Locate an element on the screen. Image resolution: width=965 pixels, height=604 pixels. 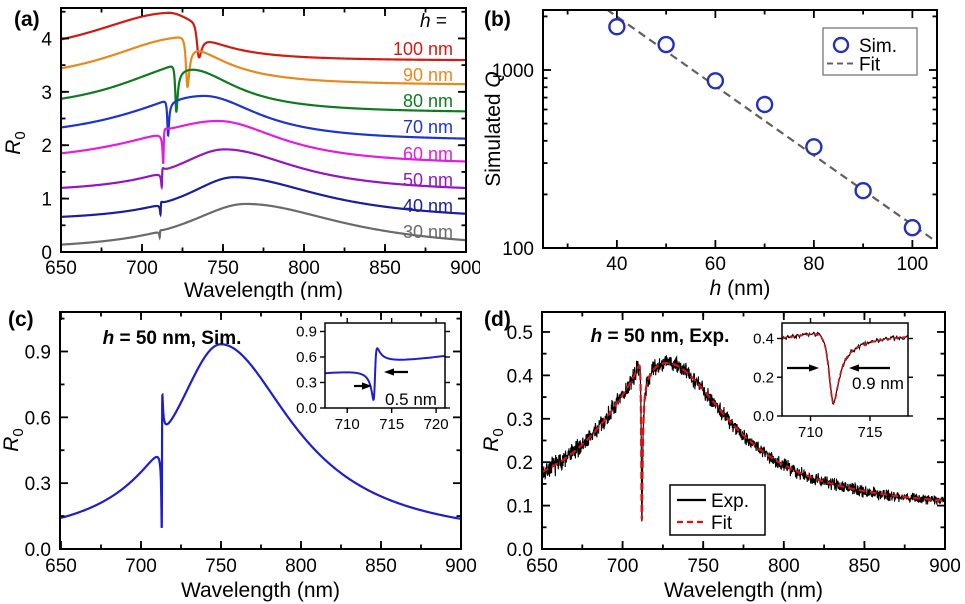
legend-box is located at coordinates (717, 510).